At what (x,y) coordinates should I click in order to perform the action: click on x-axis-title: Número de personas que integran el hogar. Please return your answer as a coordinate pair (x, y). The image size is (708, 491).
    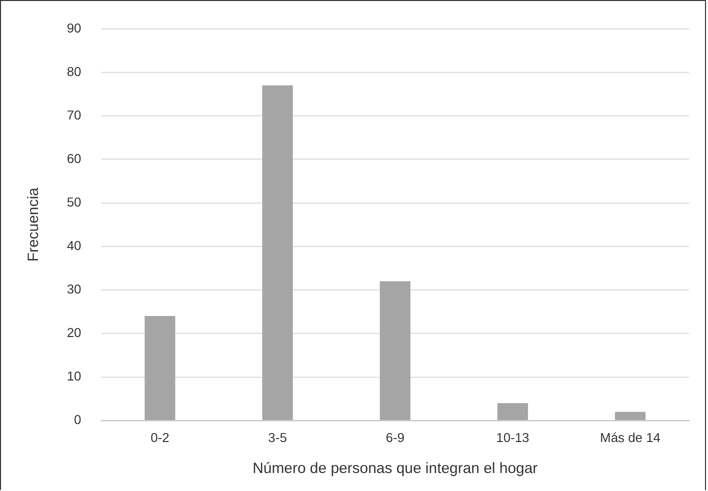
    Looking at the image, I should click on (395, 469).